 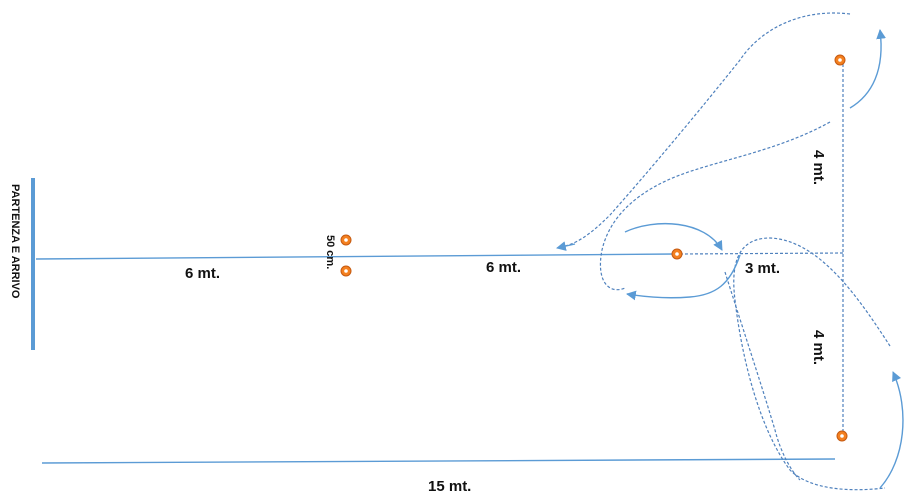 What do you see at coordinates (715, 206) in the screenshot?
I see `path-to-top-cone` at bounding box center [715, 206].